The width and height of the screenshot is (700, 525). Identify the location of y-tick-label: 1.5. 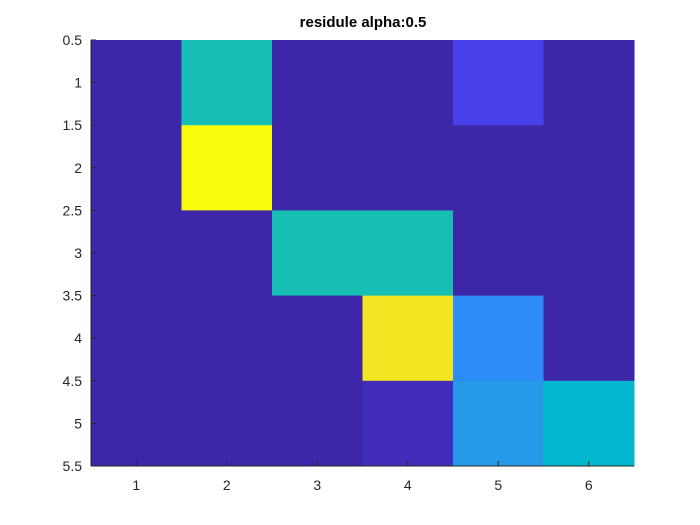
(73, 125).